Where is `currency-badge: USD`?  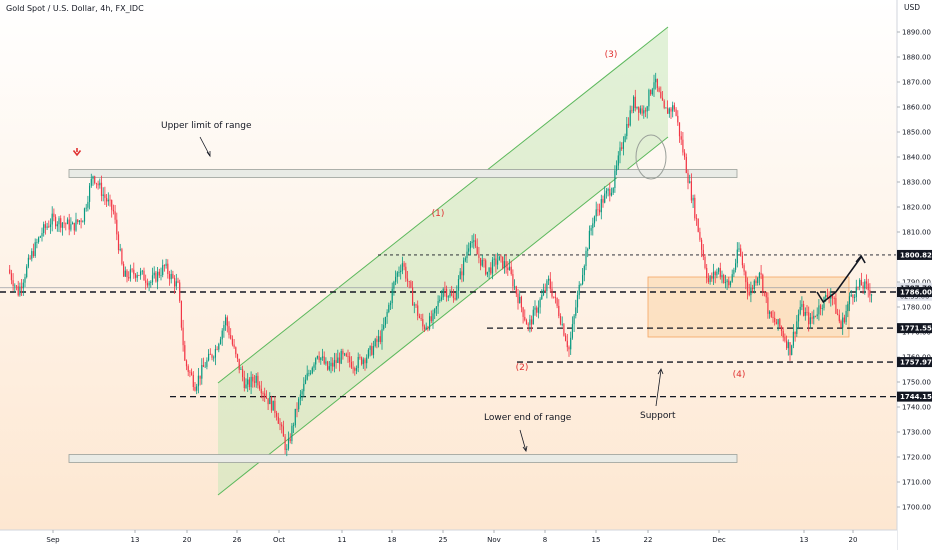 currency-badge: USD is located at coordinates (912, 7).